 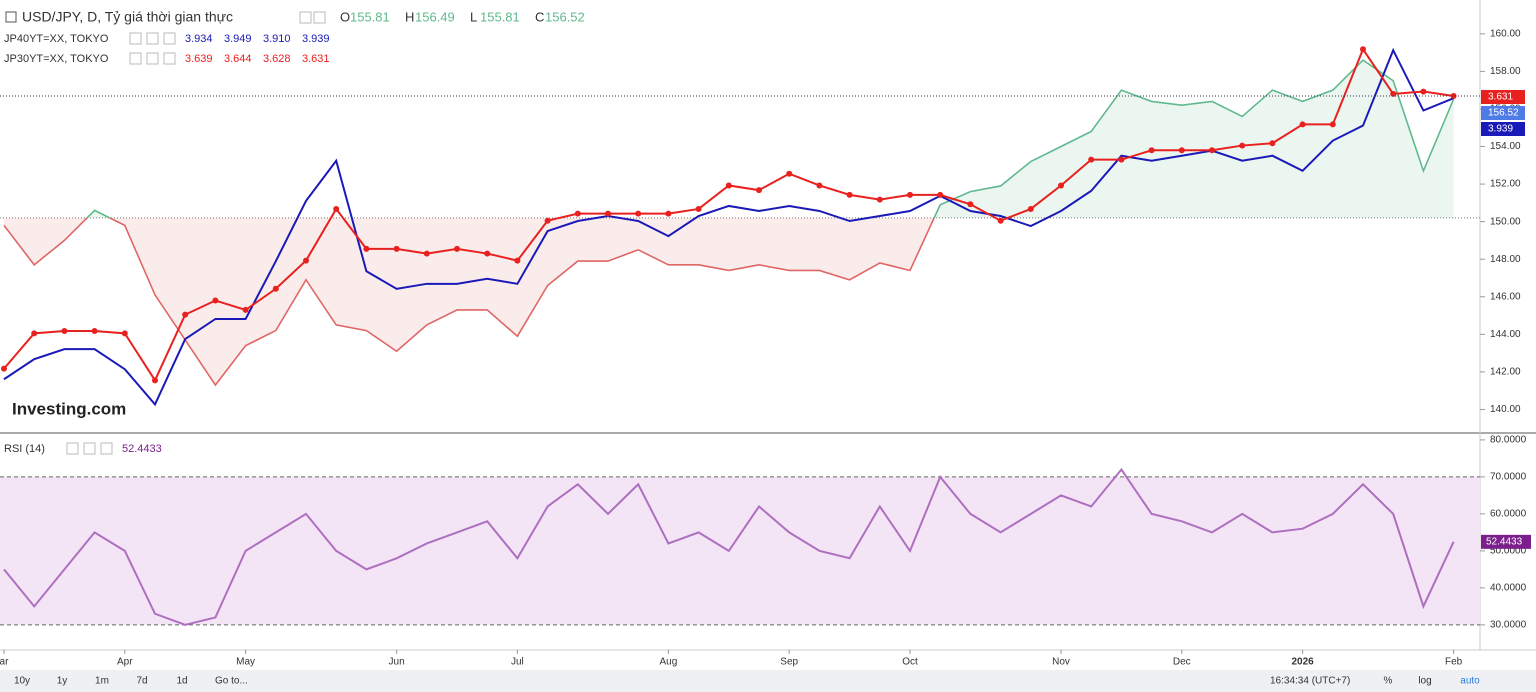 What do you see at coordinates (1505, 259) in the screenshot?
I see `y-tick-label: 148.00` at bounding box center [1505, 259].